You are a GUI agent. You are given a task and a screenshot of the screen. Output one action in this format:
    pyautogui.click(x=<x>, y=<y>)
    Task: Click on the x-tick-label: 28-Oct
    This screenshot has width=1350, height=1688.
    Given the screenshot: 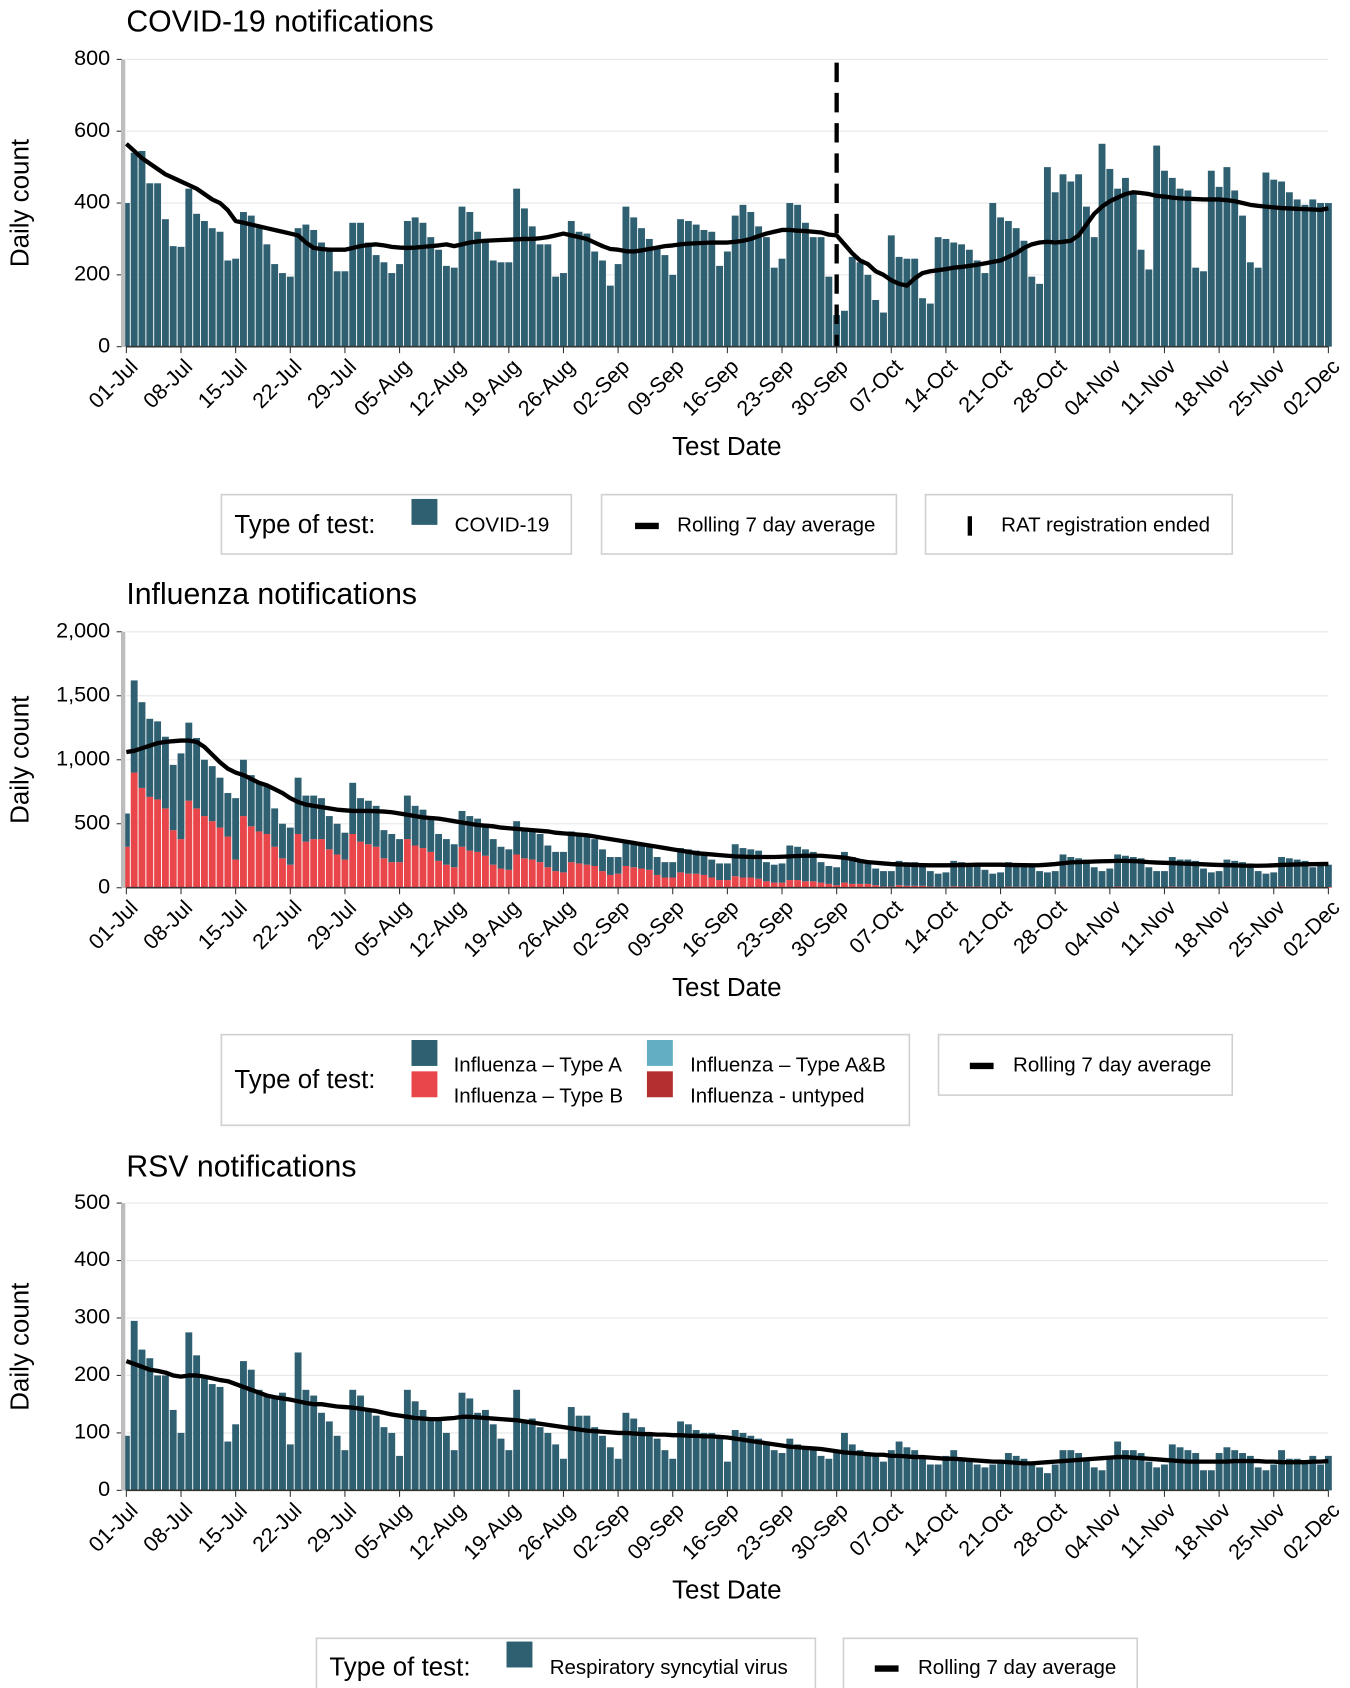 What is the action you would take?
    pyautogui.click(x=1039, y=1529)
    